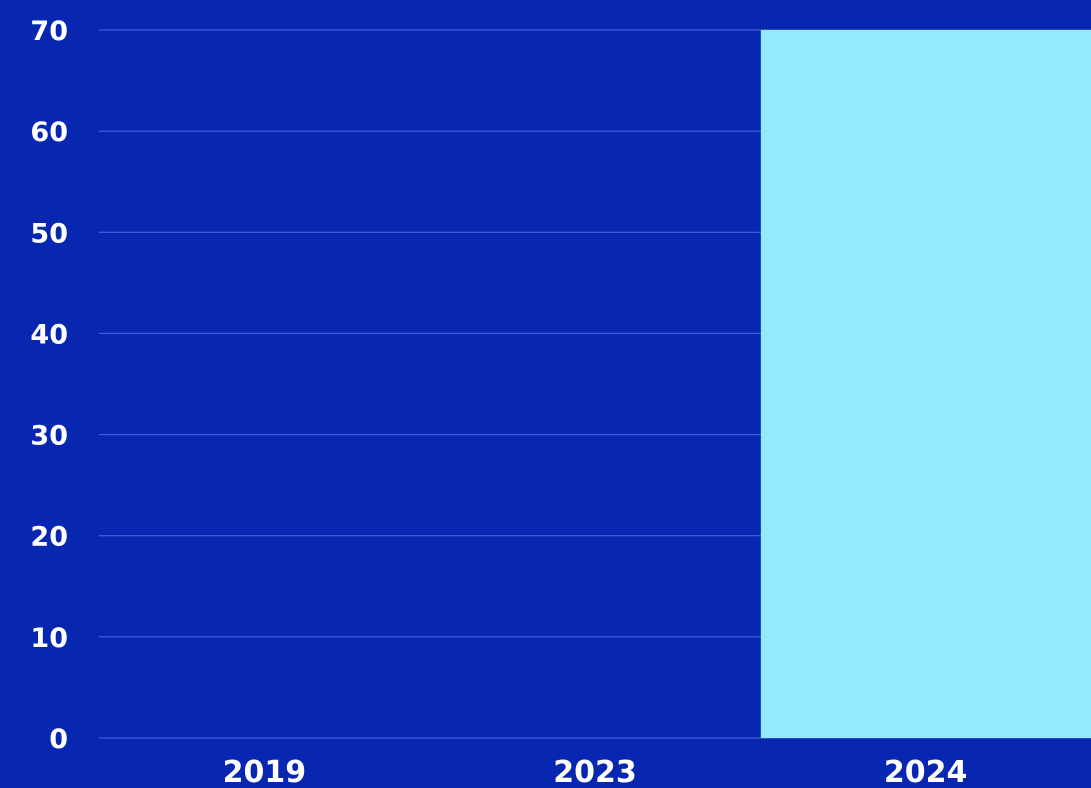 This screenshot has height=788, width=1091. I want to click on y-tick-label: 50, so click(49, 233).